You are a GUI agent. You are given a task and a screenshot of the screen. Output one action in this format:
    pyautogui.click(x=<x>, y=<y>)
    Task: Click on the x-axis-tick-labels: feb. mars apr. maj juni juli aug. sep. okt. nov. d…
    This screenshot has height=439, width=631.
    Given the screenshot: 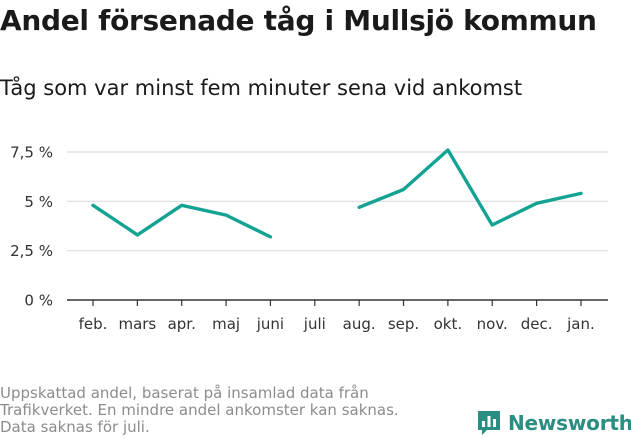 What is the action you would take?
    pyautogui.click(x=337, y=324)
    